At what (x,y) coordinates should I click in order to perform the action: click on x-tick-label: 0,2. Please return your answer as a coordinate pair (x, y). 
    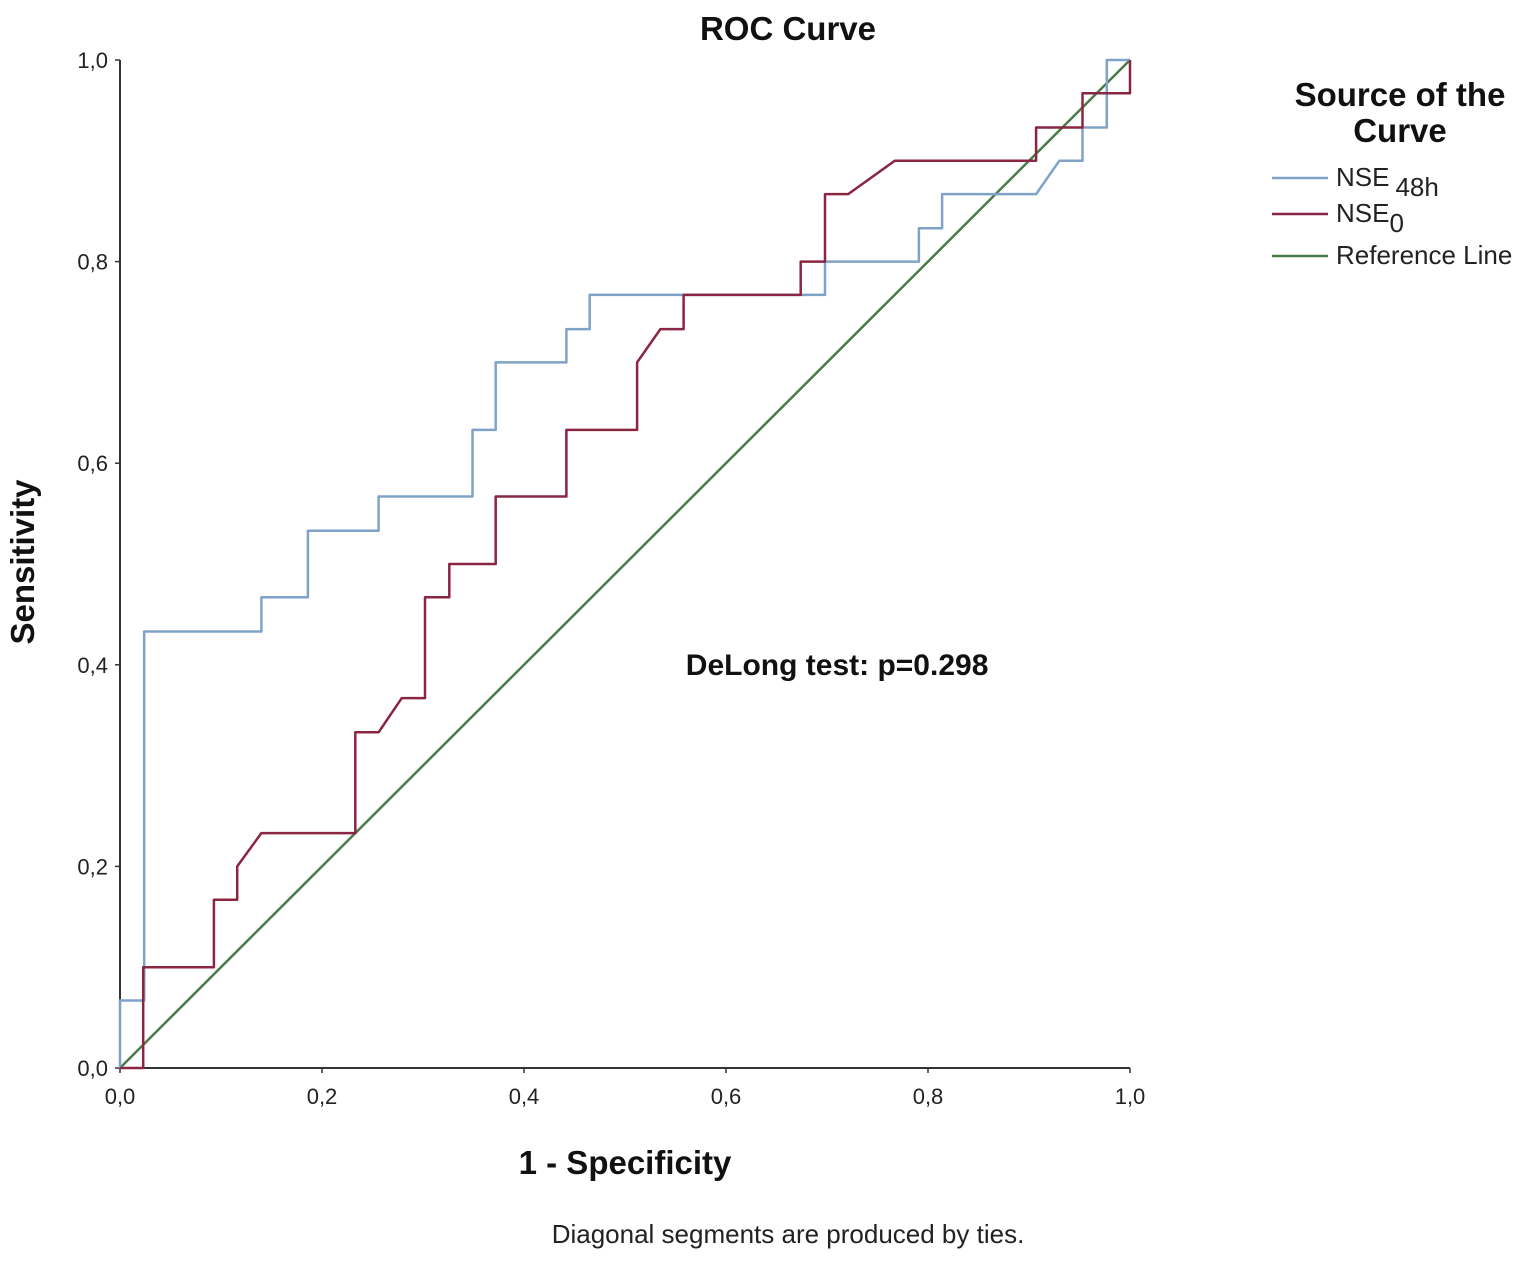
    Looking at the image, I should click on (322, 1096).